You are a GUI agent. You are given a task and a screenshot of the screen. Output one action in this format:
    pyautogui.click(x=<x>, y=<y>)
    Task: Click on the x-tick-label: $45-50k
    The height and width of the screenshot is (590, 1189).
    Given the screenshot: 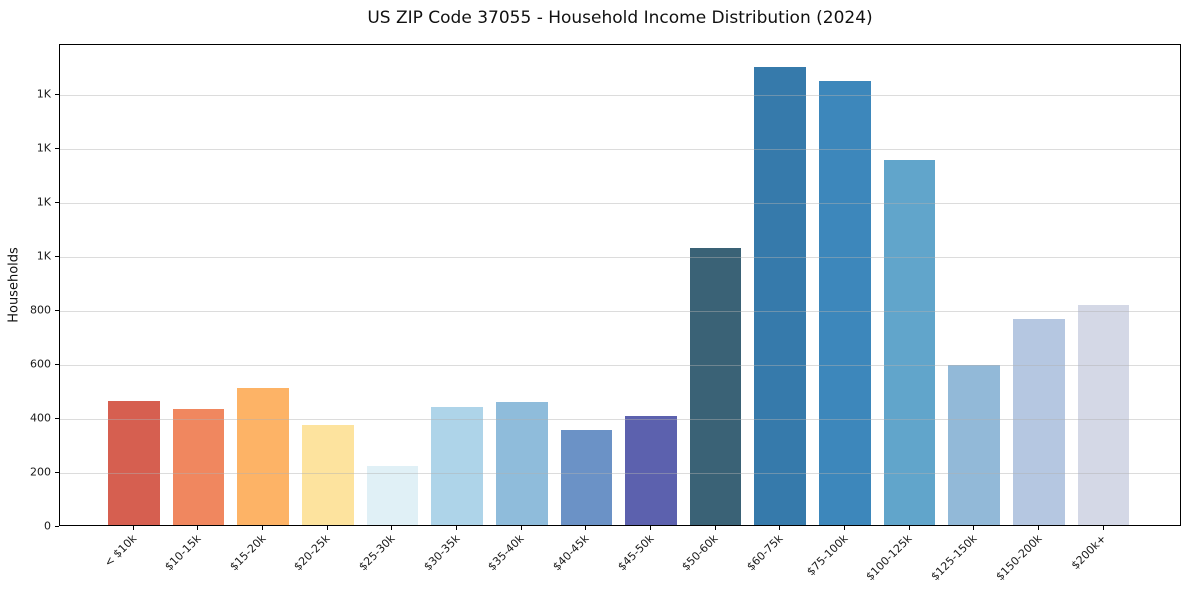 What is the action you would take?
    pyautogui.click(x=635, y=553)
    